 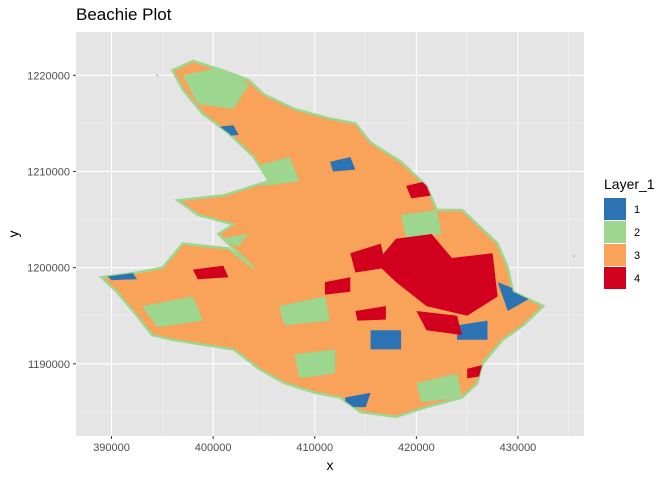 What do you see at coordinates (416, 448) in the screenshot?
I see `x-tick-label: 420000` at bounding box center [416, 448].